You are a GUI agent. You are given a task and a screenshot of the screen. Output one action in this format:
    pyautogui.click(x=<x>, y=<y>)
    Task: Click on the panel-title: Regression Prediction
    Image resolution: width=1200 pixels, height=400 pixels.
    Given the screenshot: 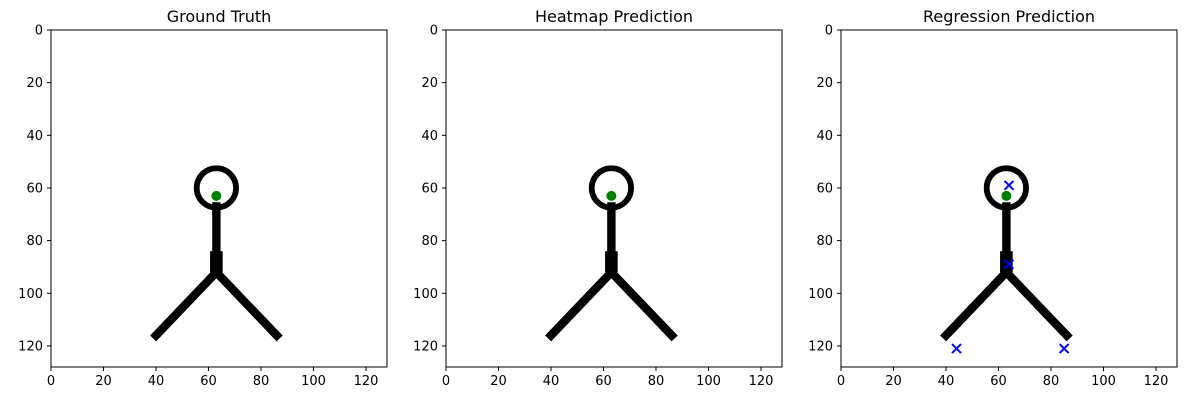 What is the action you would take?
    pyautogui.click(x=1009, y=16)
    